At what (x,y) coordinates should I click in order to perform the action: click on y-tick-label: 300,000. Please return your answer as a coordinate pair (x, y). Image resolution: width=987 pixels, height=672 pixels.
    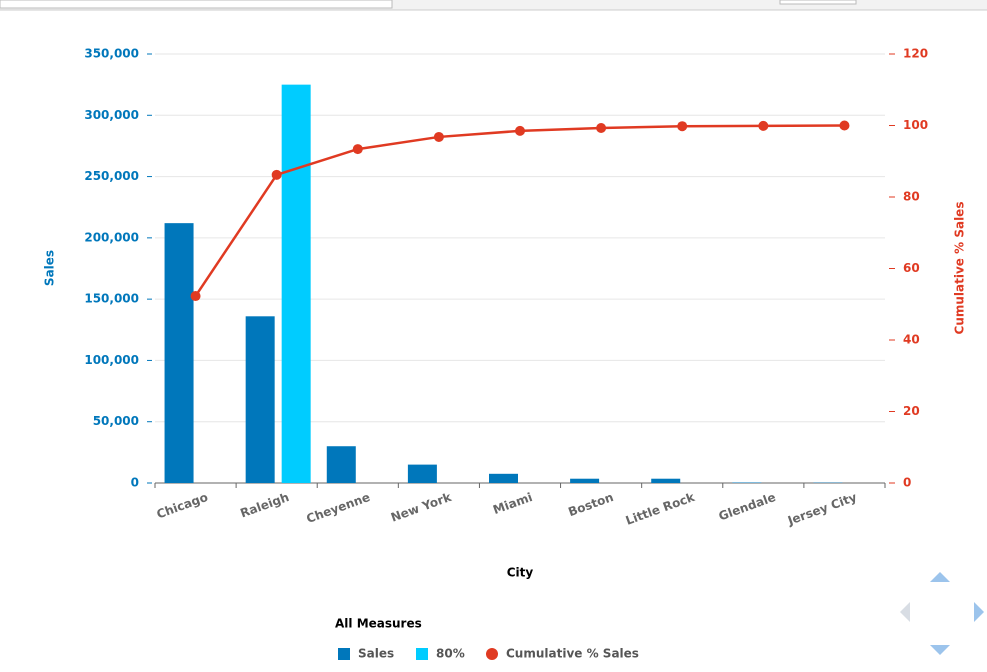
    Looking at the image, I should click on (111, 115).